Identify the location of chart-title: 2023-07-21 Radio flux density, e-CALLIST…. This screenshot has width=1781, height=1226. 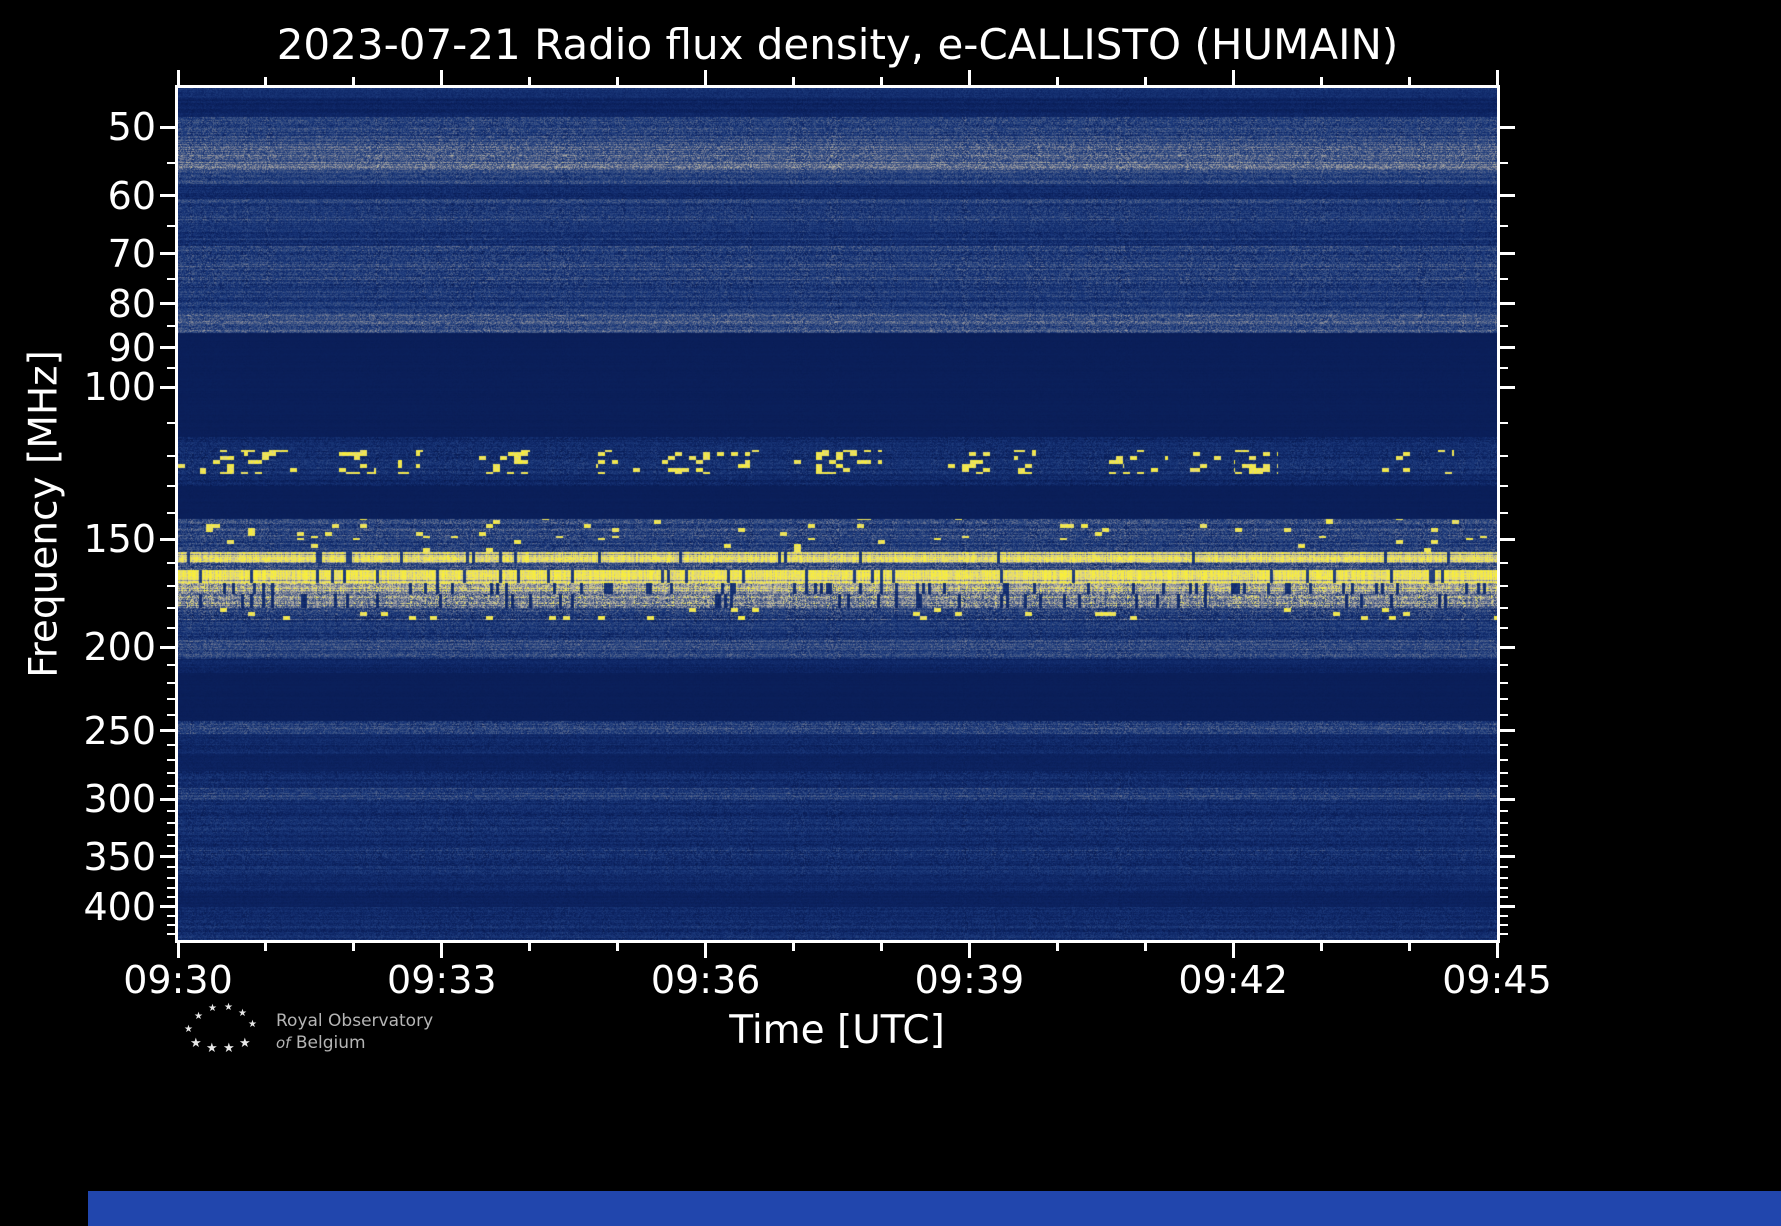
(837, 44).